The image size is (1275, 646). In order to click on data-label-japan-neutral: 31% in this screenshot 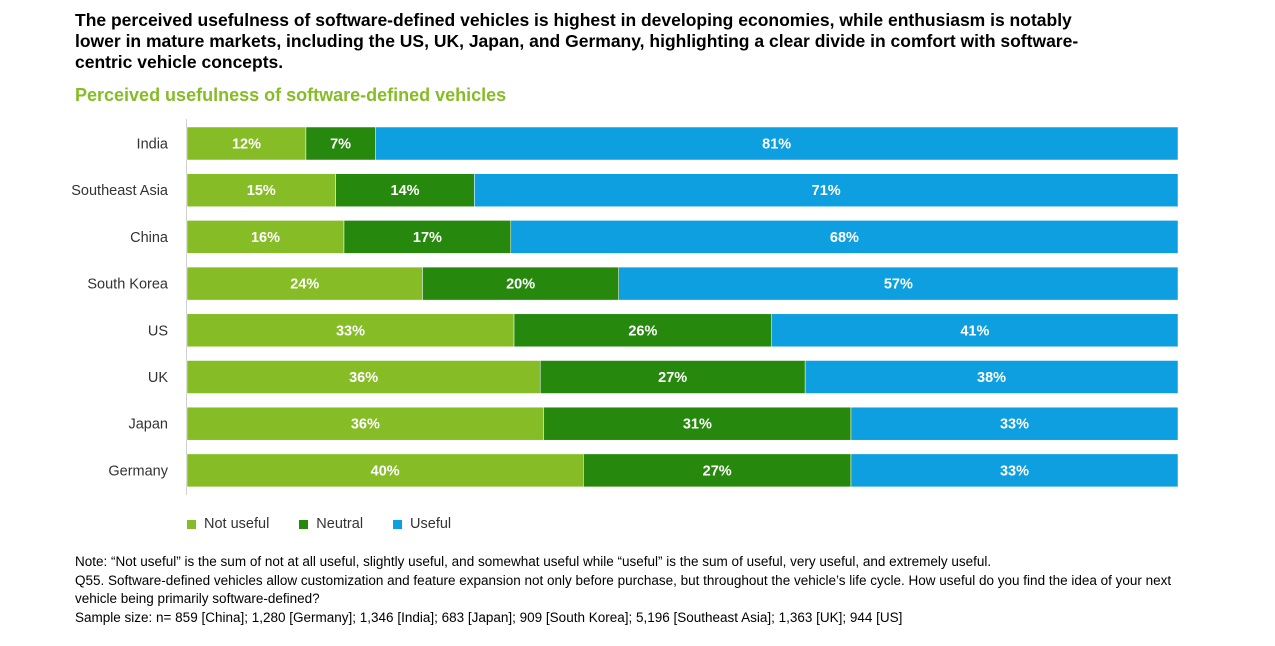, I will do `click(697, 425)`.